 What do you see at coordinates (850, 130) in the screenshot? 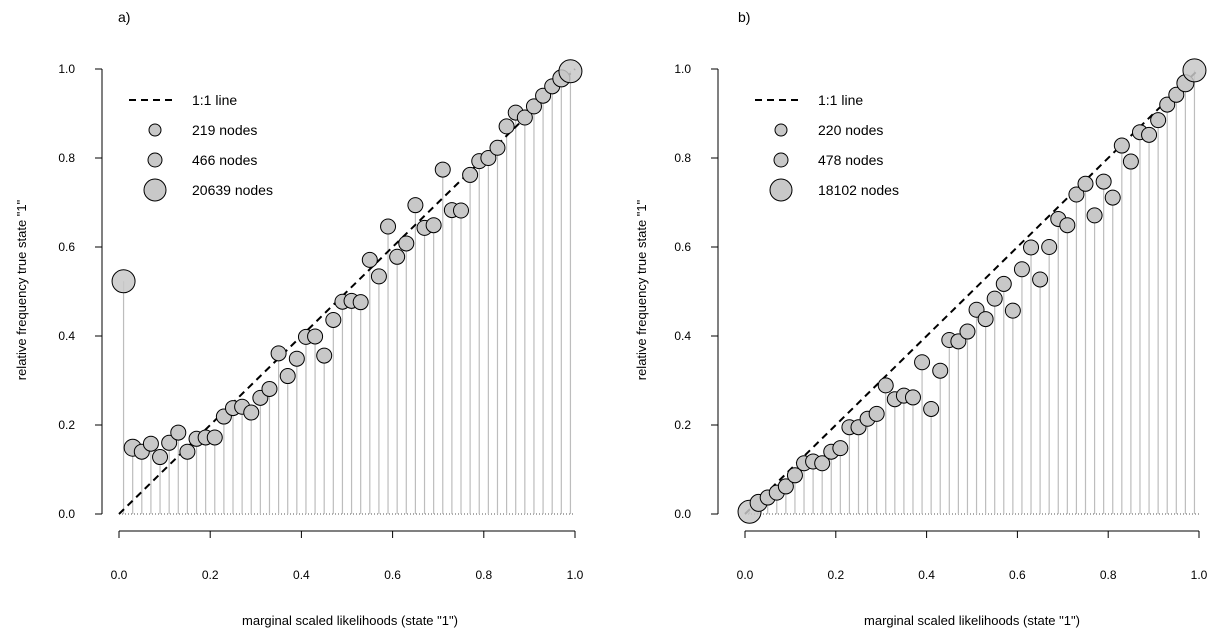
I see `legend-label: 220 nodes` at bounding box center [850, 130].